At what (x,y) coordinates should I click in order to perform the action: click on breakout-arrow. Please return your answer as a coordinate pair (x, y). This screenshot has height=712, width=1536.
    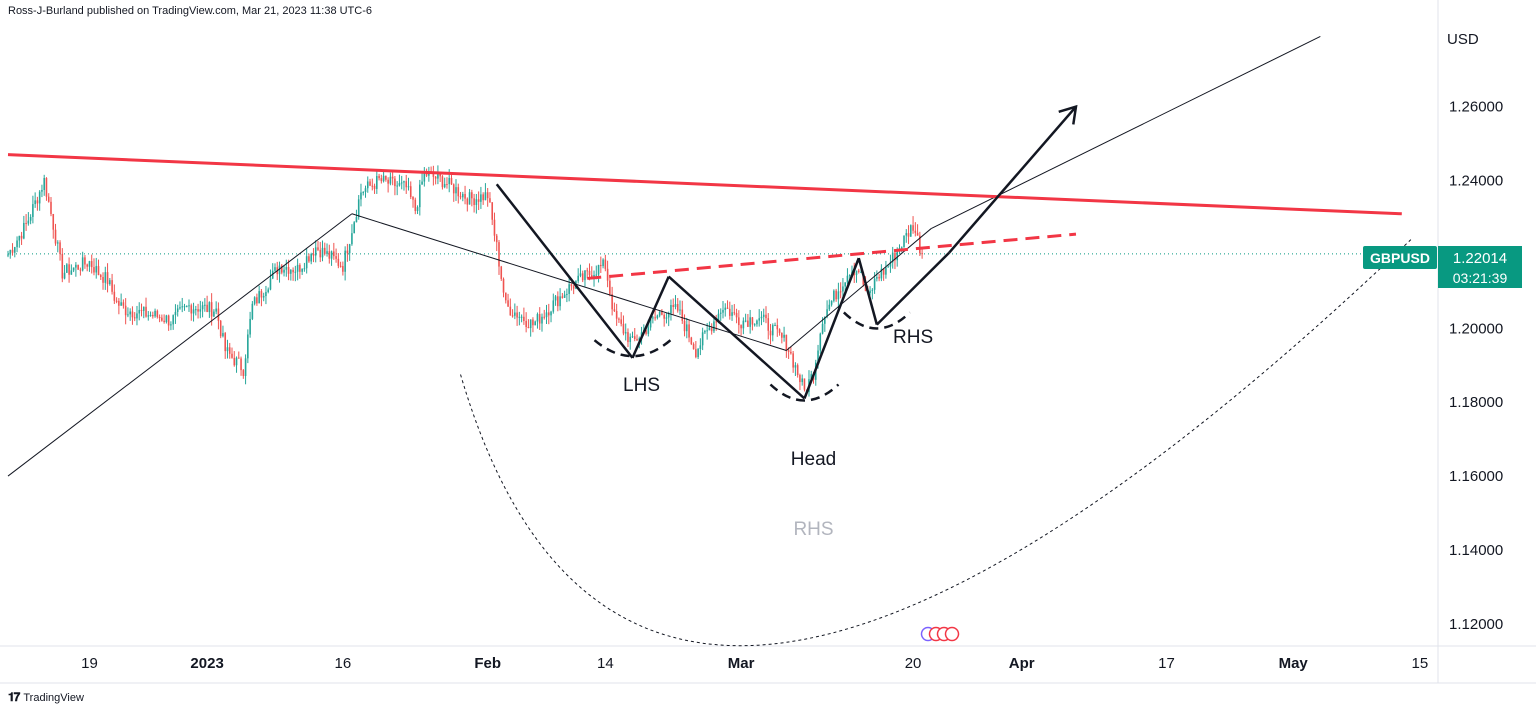
    Looking at the image, I should click on (1012, 179).